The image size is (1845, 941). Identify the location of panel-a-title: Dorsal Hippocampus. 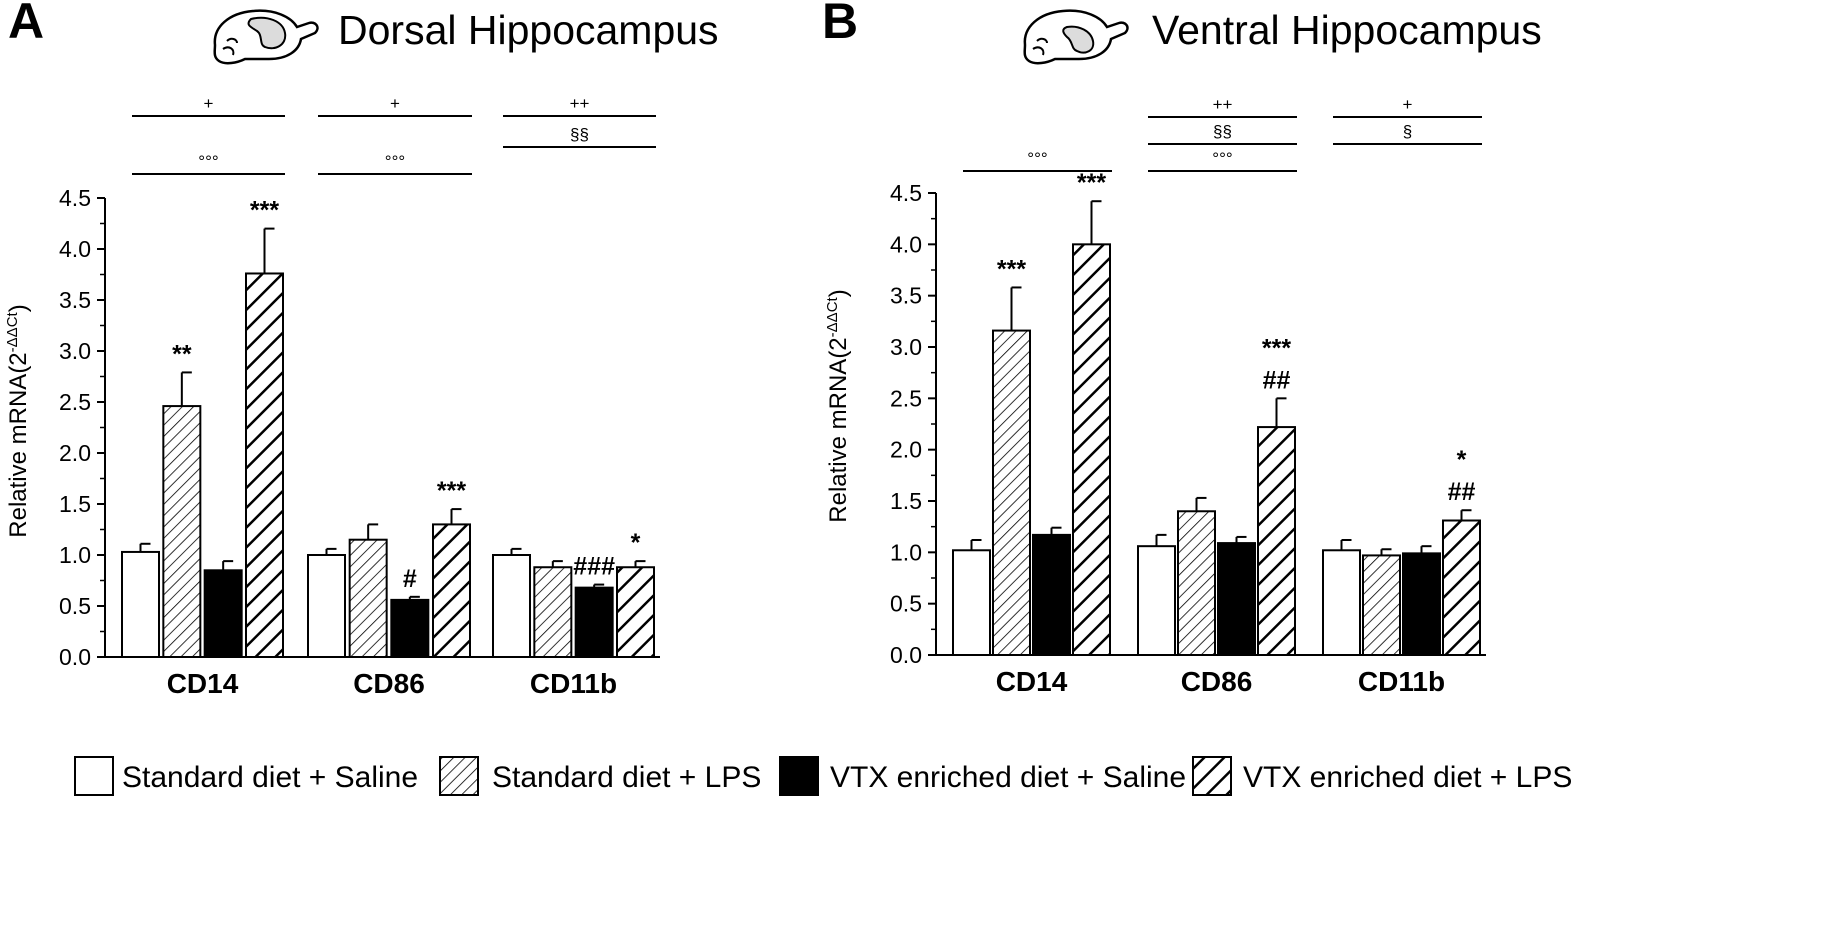
(528, 30).